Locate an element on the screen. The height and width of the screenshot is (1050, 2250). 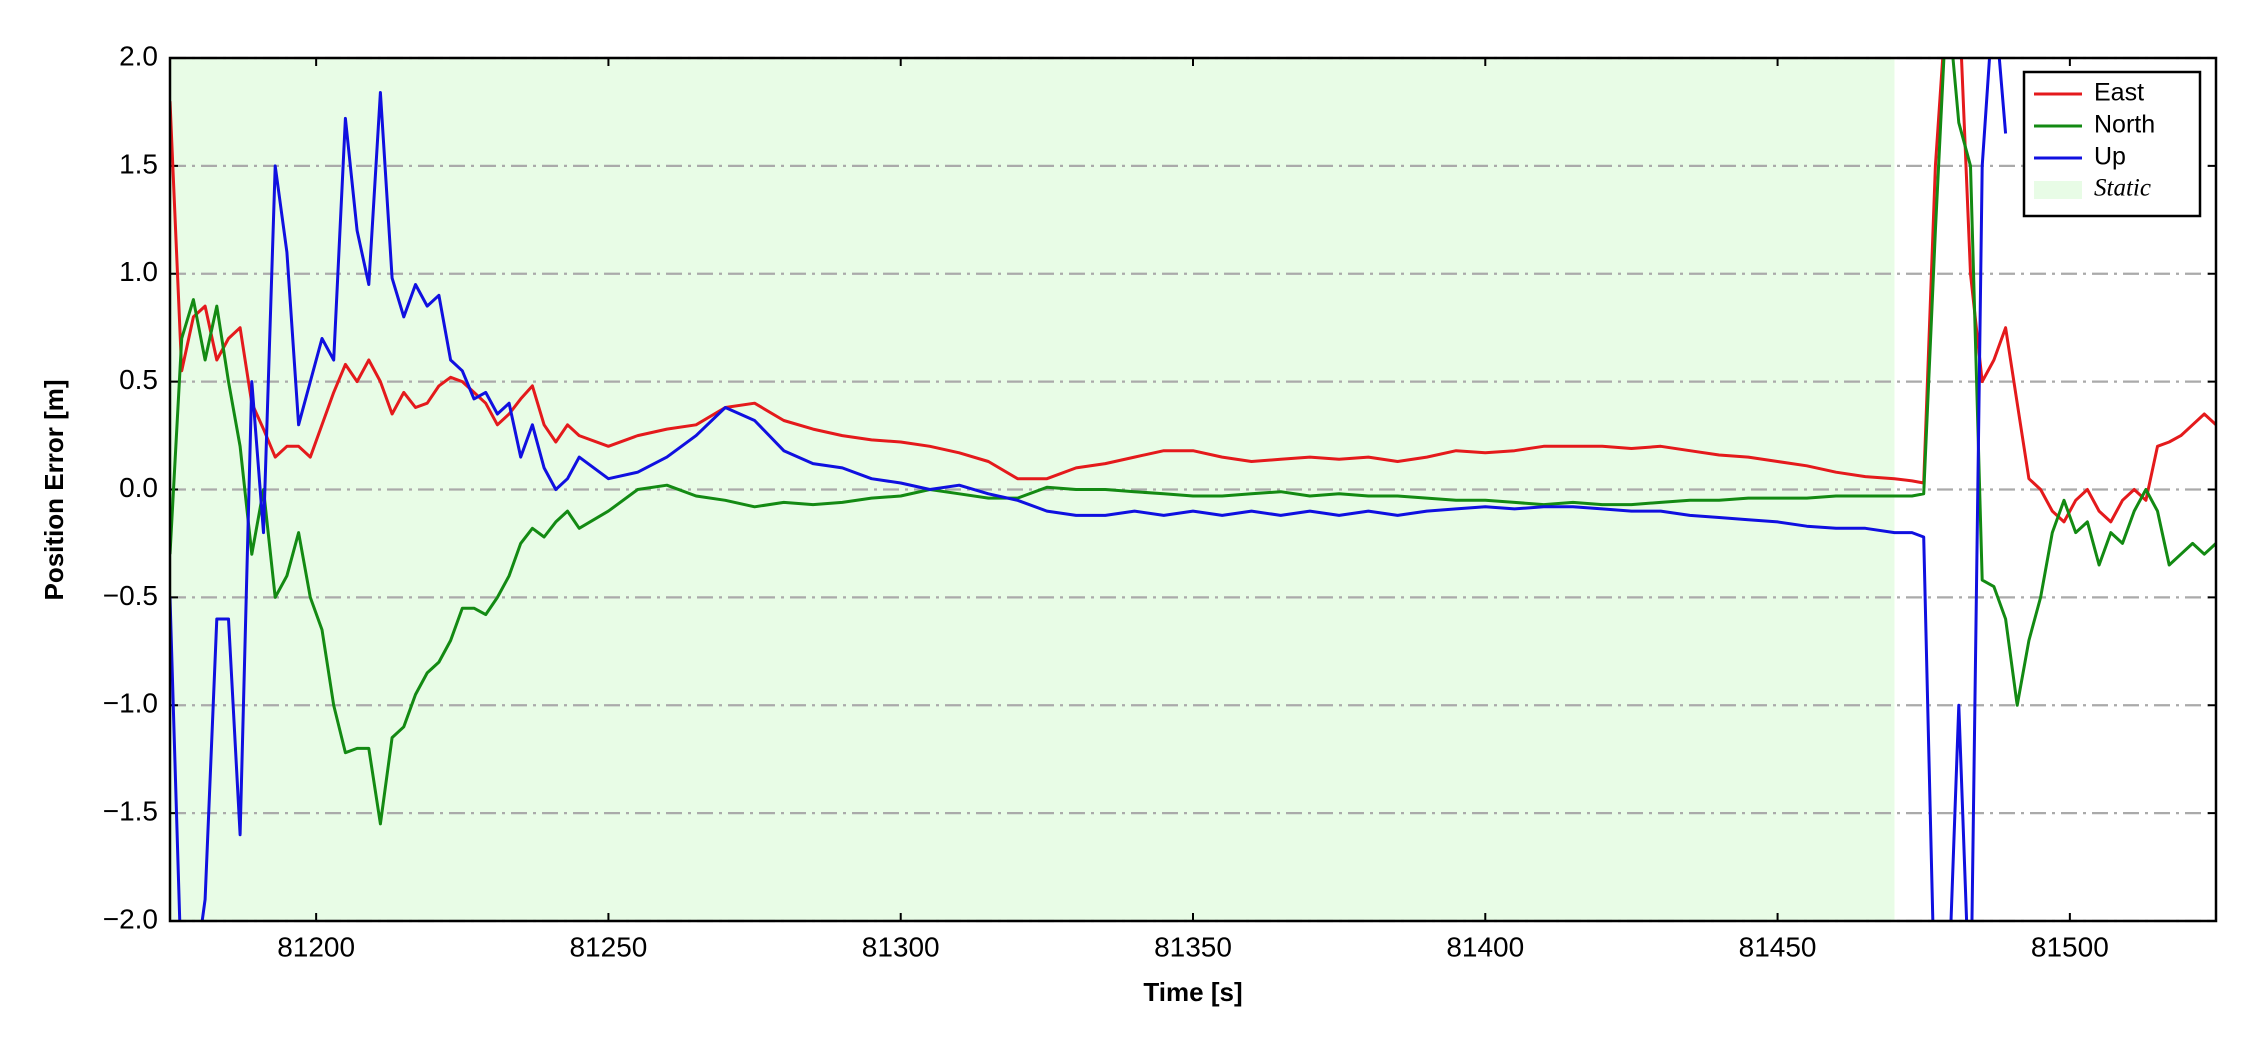
y-tick-label: 2.0 is located at coordinates (138, 55).